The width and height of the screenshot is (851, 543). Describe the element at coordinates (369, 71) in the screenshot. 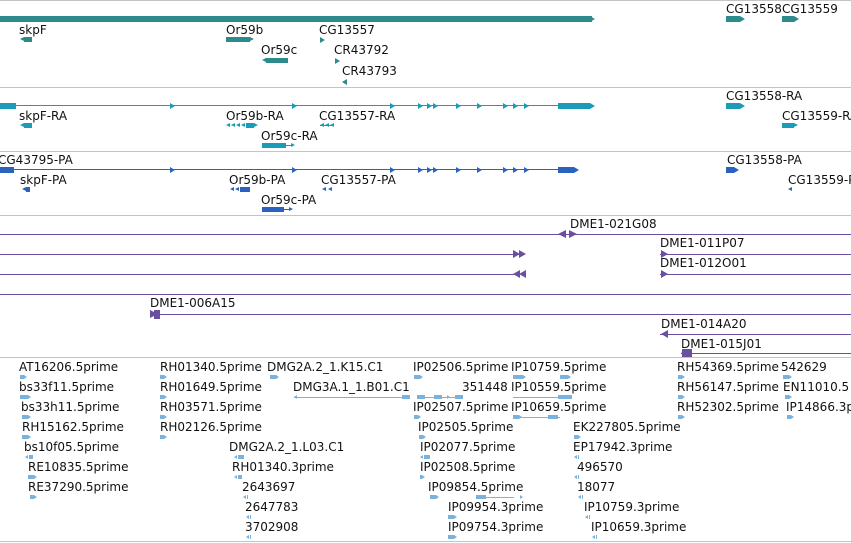

I see `feature-label: CR43793` at that location.